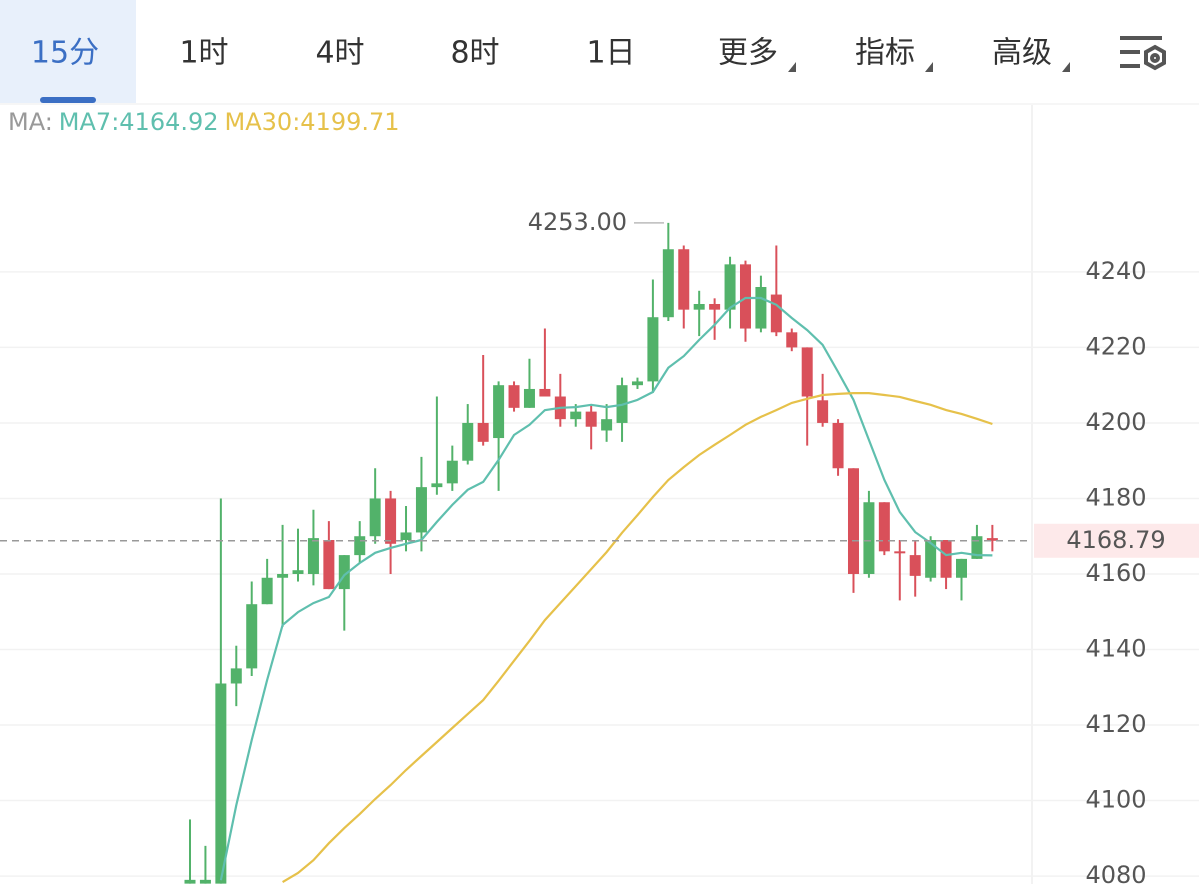 The image size is (1199, 884). What do you see at coordinates (139, 122) in the screenshot?
I see `ma-item: MA7:4164.92` at bounding box center [139, 122].